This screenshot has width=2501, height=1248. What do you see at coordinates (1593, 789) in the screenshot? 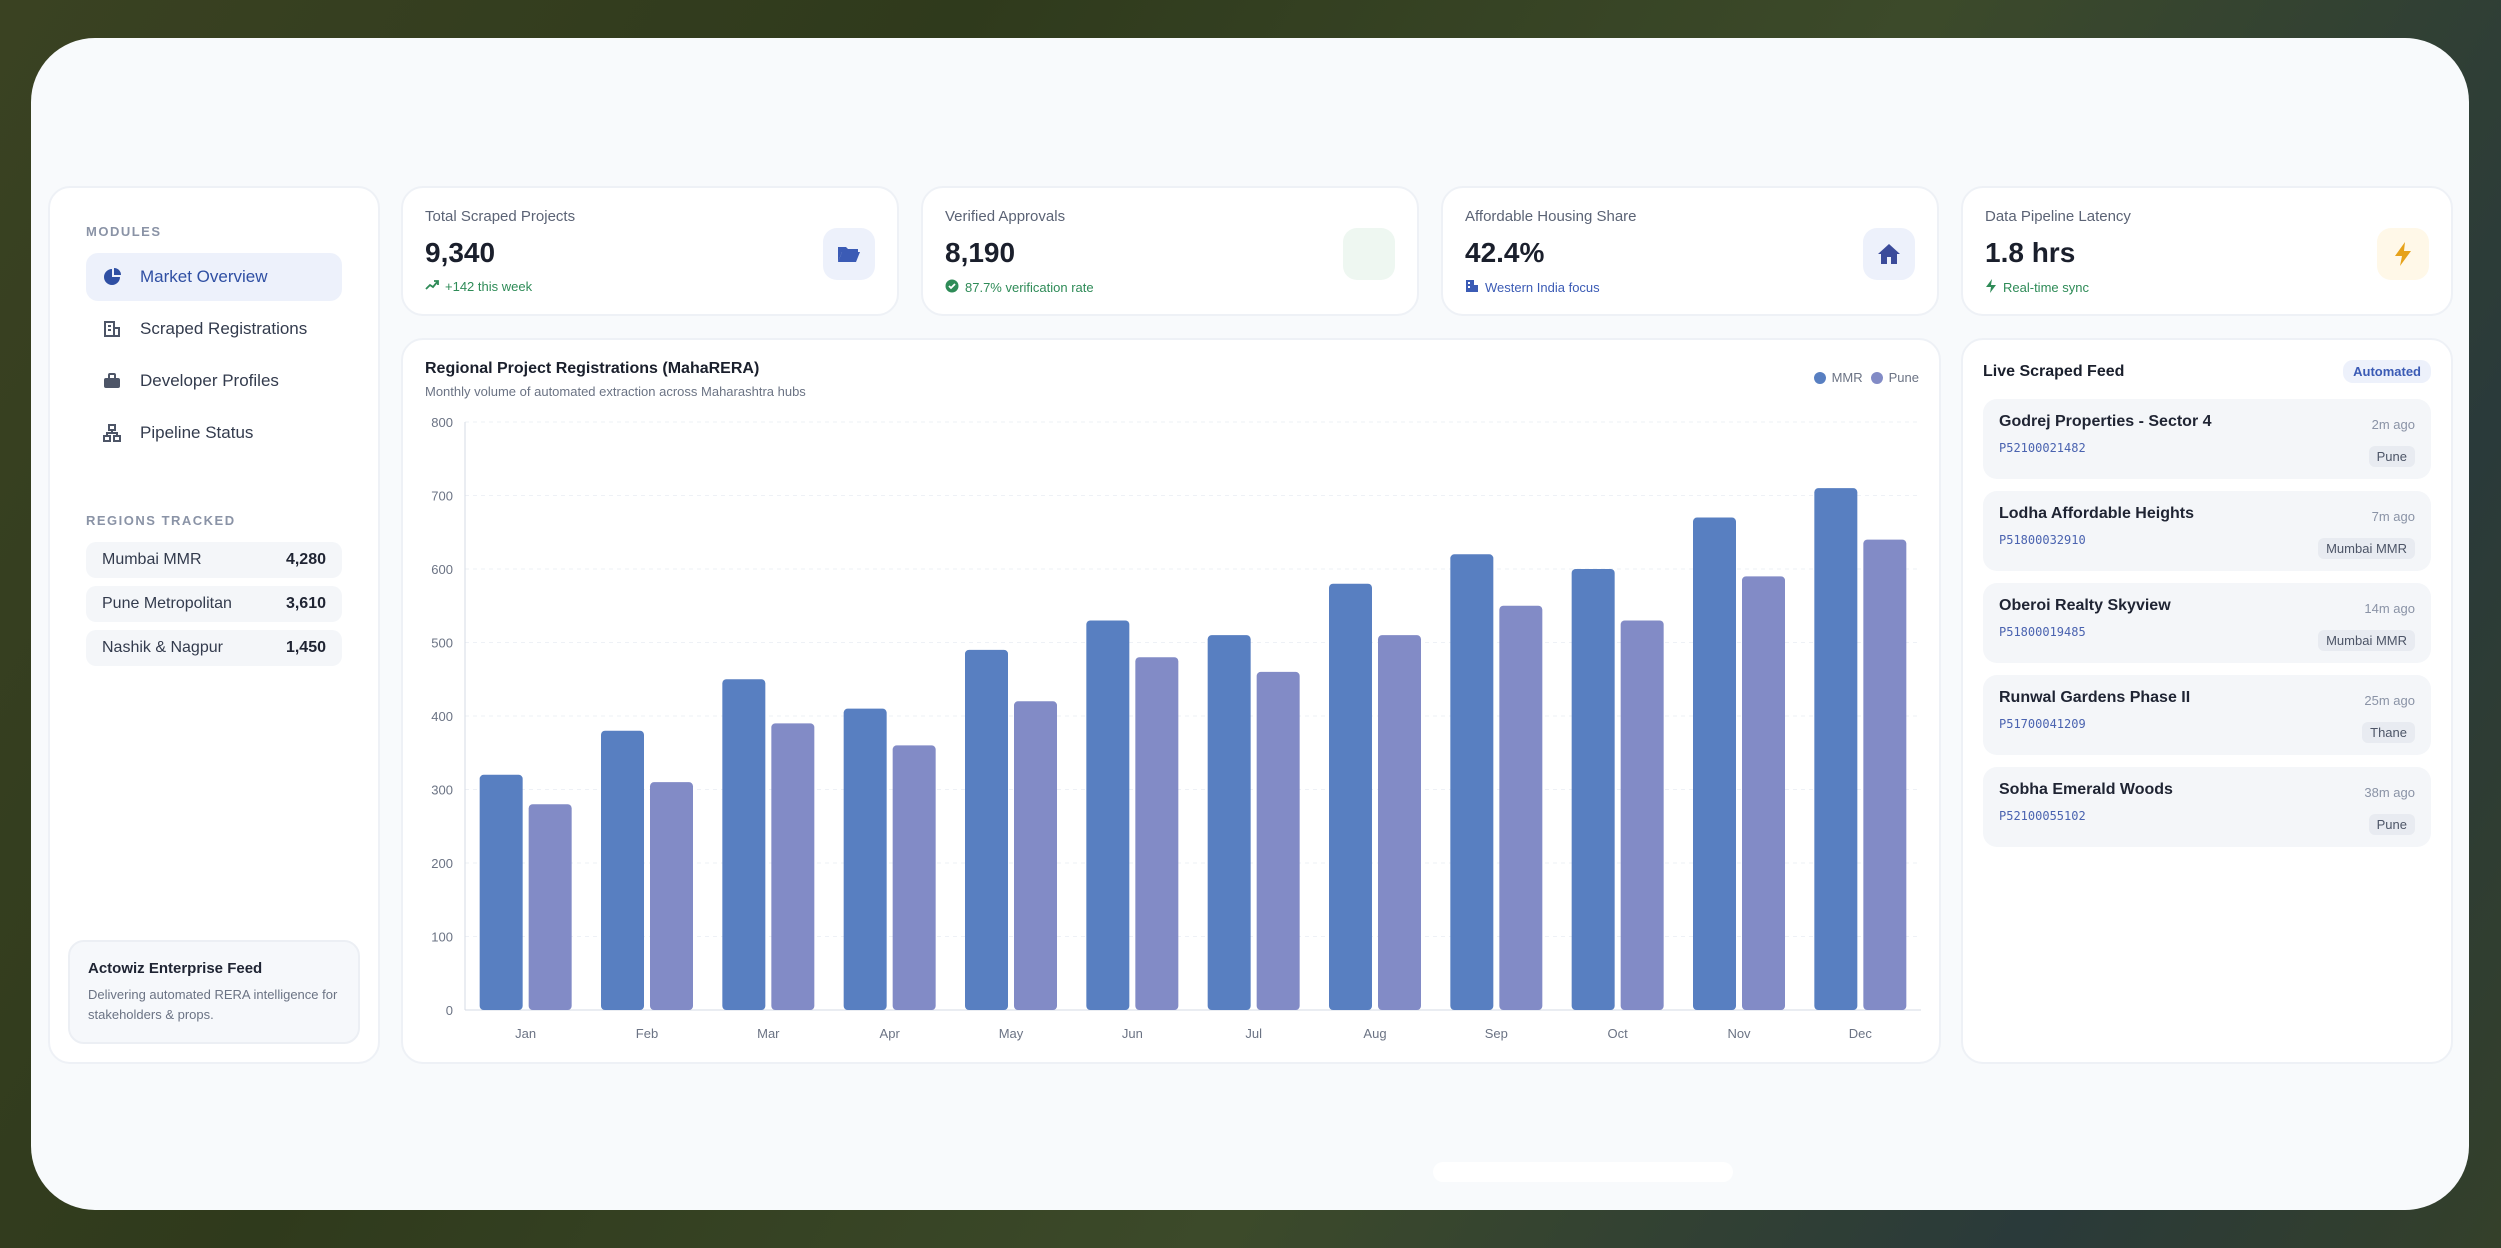
I see `bar-mmr-oct` at bounding box center [1593, 789].